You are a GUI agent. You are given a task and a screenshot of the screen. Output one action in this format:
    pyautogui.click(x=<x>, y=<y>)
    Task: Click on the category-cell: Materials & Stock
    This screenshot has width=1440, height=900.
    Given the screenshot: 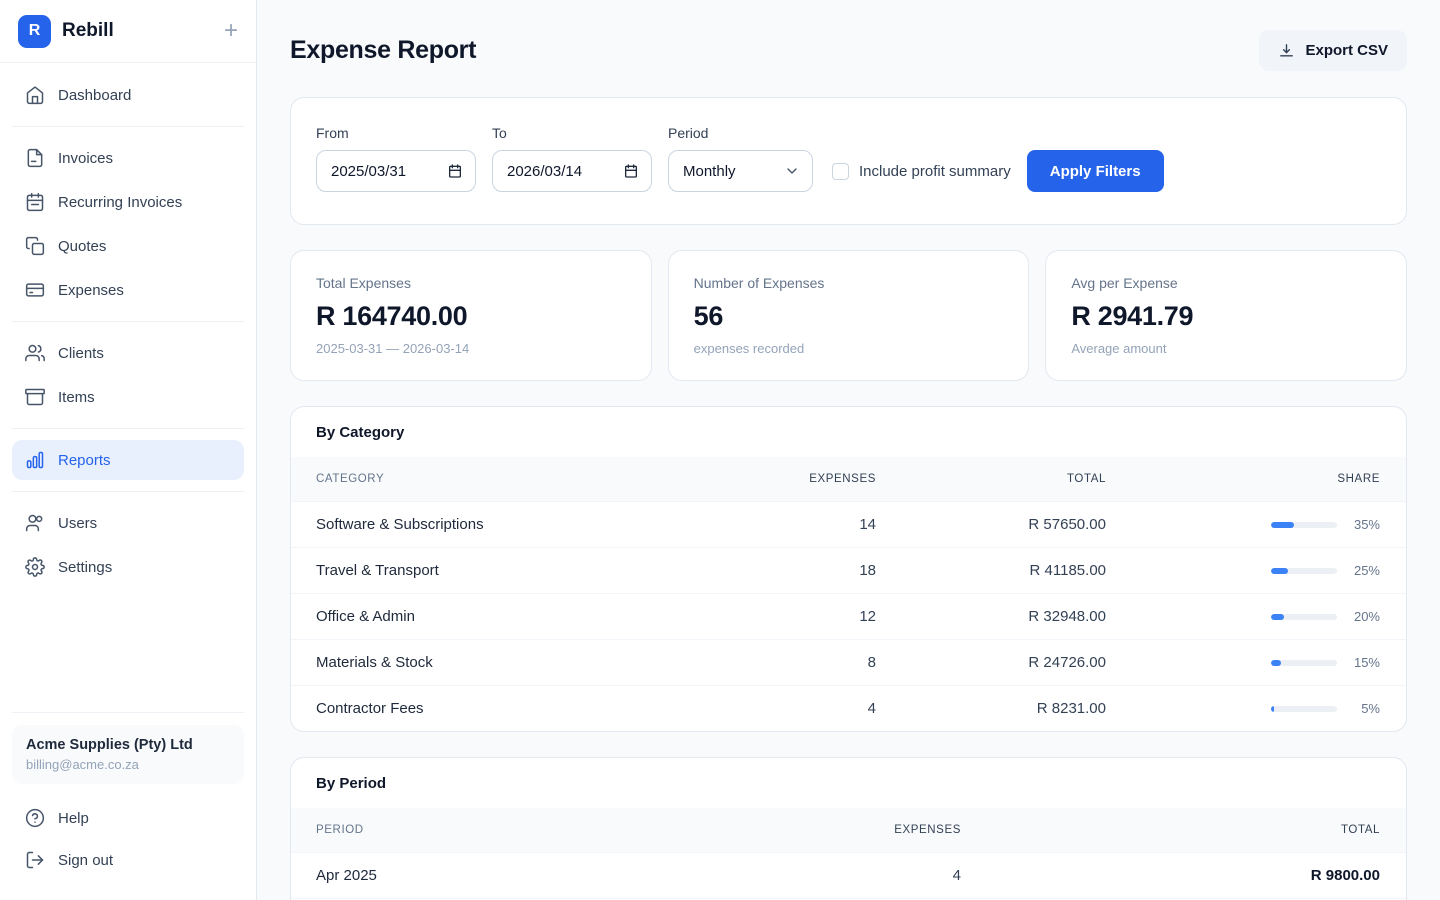 What is the action you would take?
    pyautogui.click(x=468, y=662)
    